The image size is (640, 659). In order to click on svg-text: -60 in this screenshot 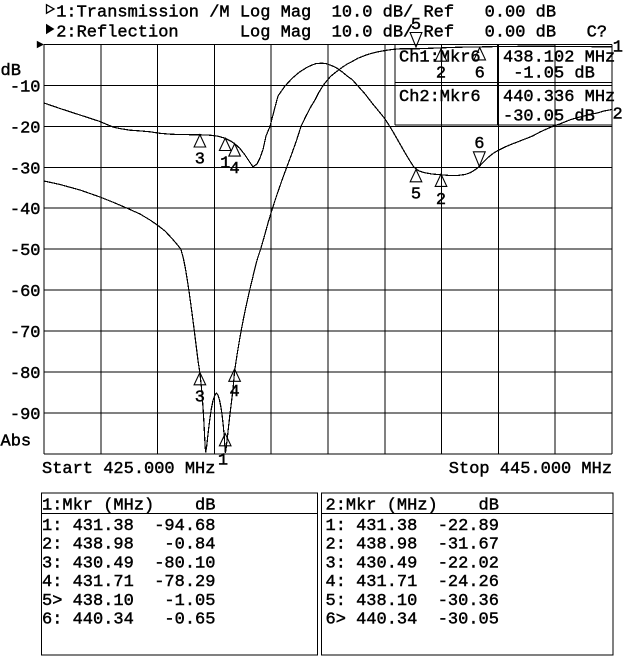, I will do `click(25, 292)`.